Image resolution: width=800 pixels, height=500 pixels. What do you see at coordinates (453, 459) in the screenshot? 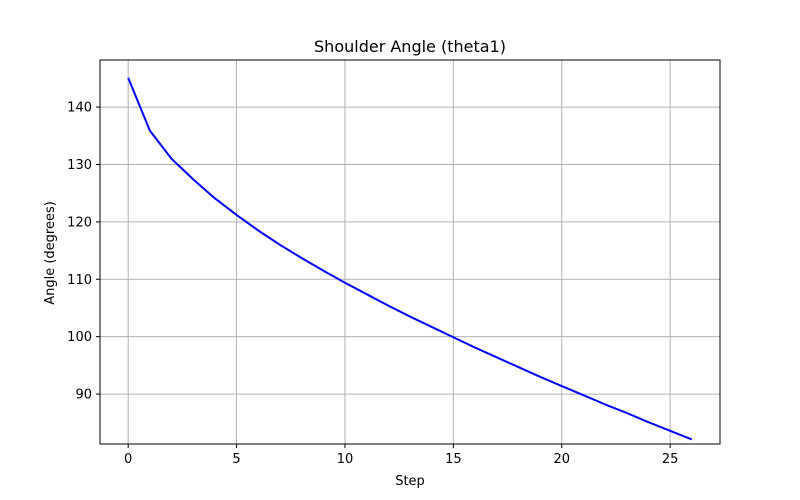
I see `x-tick-label: 15` at bounding box center [453, 459].